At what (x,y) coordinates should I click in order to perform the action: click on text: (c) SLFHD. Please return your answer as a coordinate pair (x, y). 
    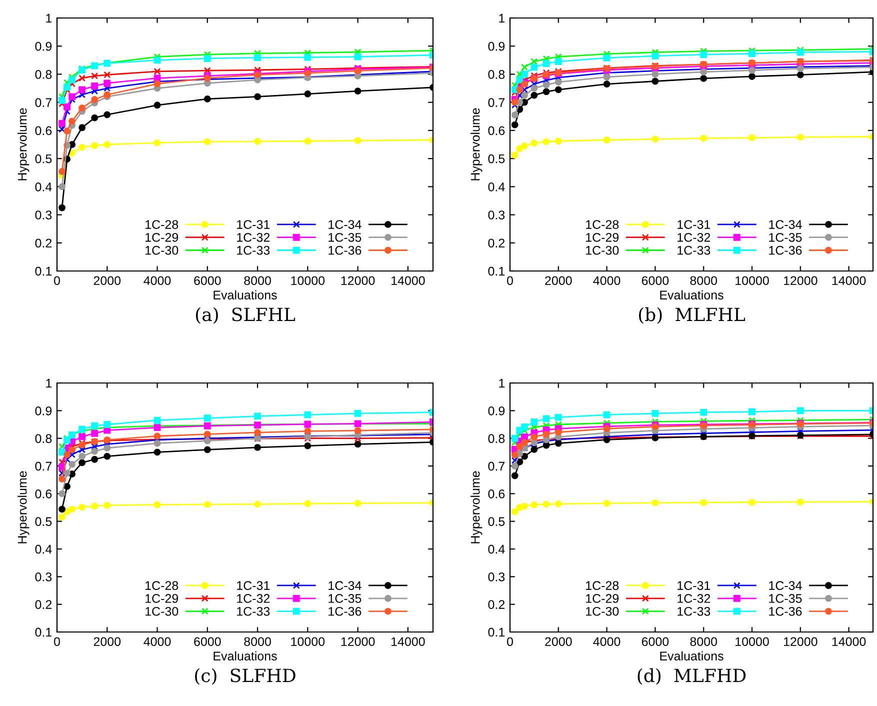
    Looking at the image, I should click on (245, 676).